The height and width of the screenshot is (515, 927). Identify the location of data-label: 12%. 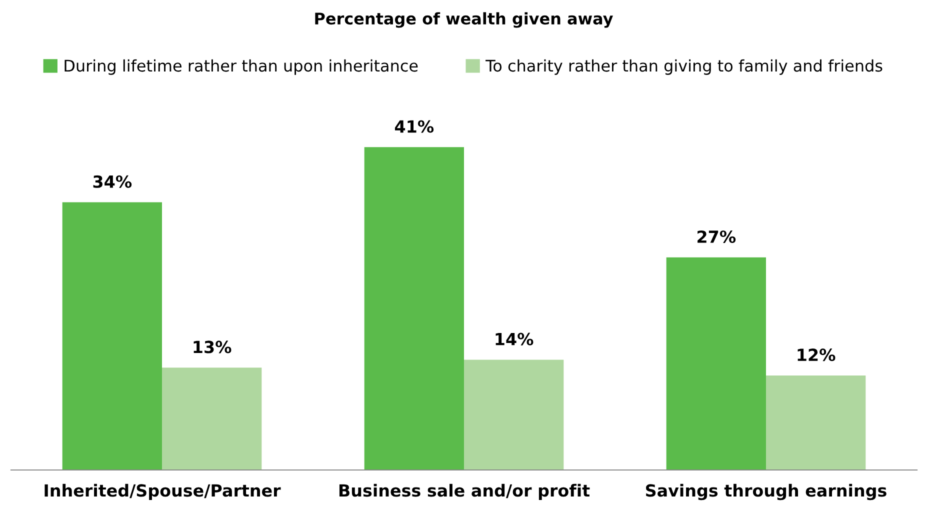
(817, 355).